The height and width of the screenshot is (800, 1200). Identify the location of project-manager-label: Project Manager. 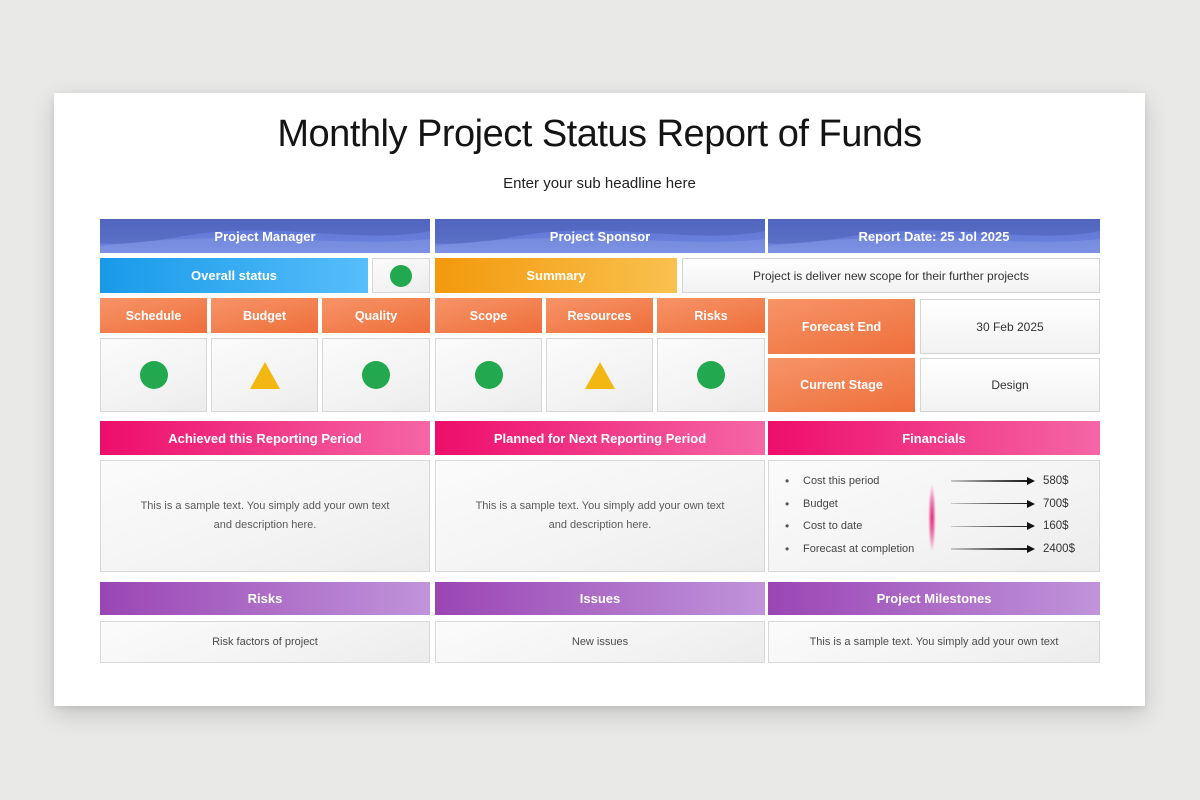
(265, 236).